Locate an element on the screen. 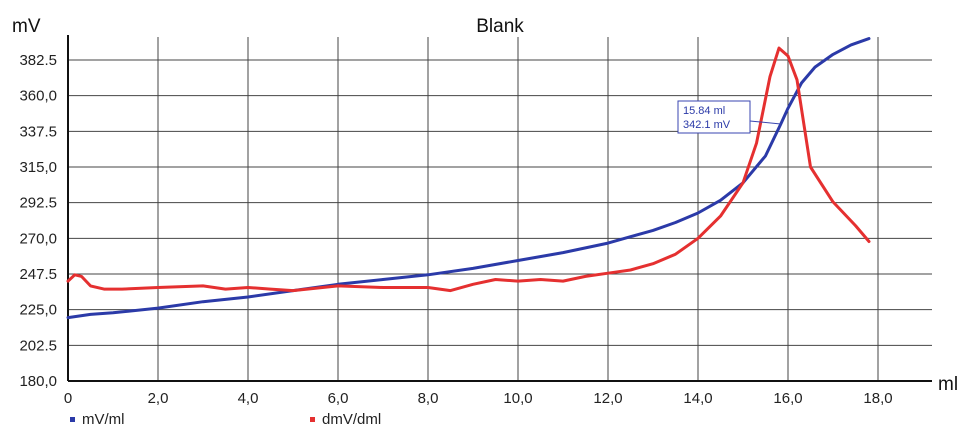  y-axis-label: mV is located at coordinates (26, 26).